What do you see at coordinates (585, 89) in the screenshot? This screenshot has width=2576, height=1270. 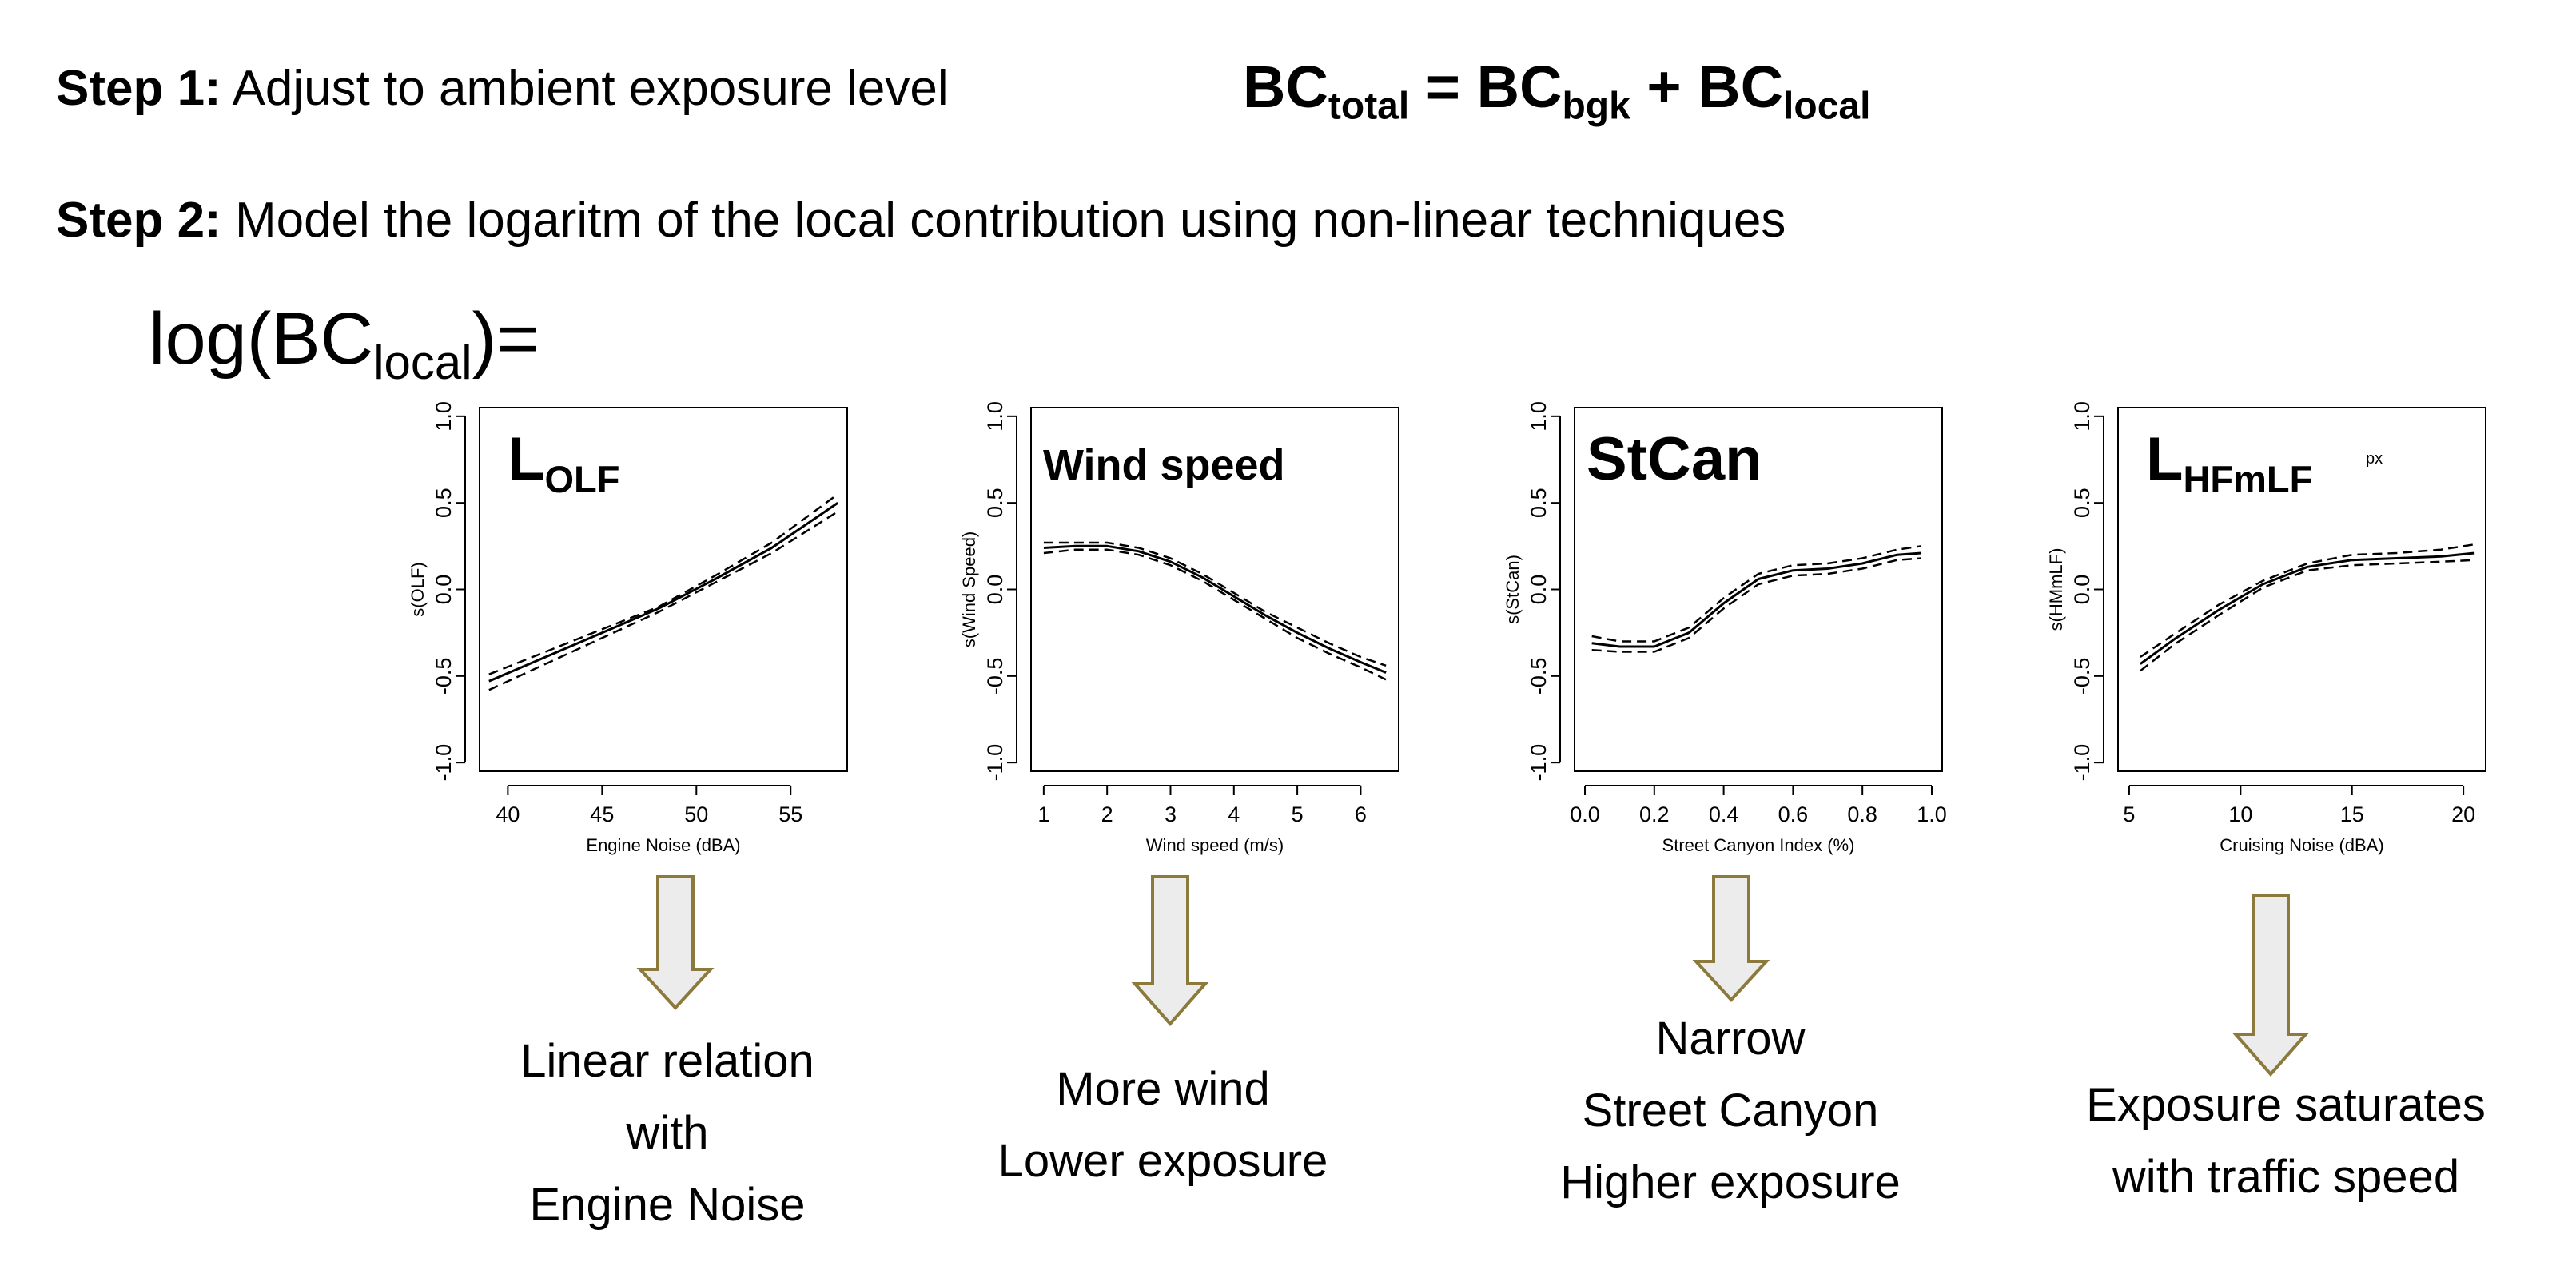 I see `step-1-text: Adjust to ambient exposure level` at bounding box center [585, 89].